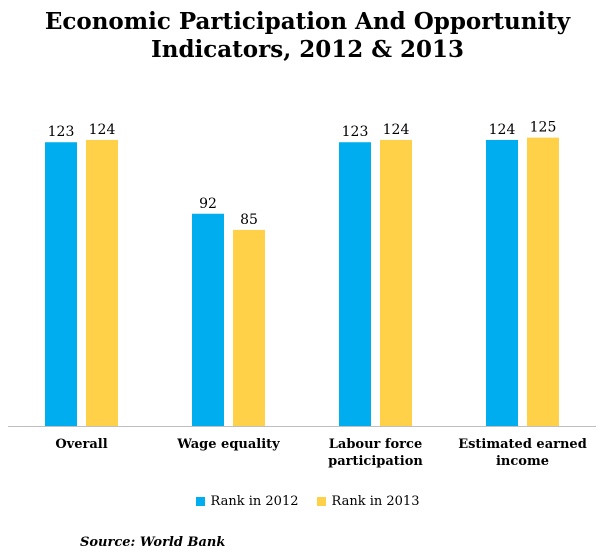 The image size is (615, 559). Describe the element at coordinates (249, 220) in the screenshot. I see `value-label-2013-1: 85` at that location.